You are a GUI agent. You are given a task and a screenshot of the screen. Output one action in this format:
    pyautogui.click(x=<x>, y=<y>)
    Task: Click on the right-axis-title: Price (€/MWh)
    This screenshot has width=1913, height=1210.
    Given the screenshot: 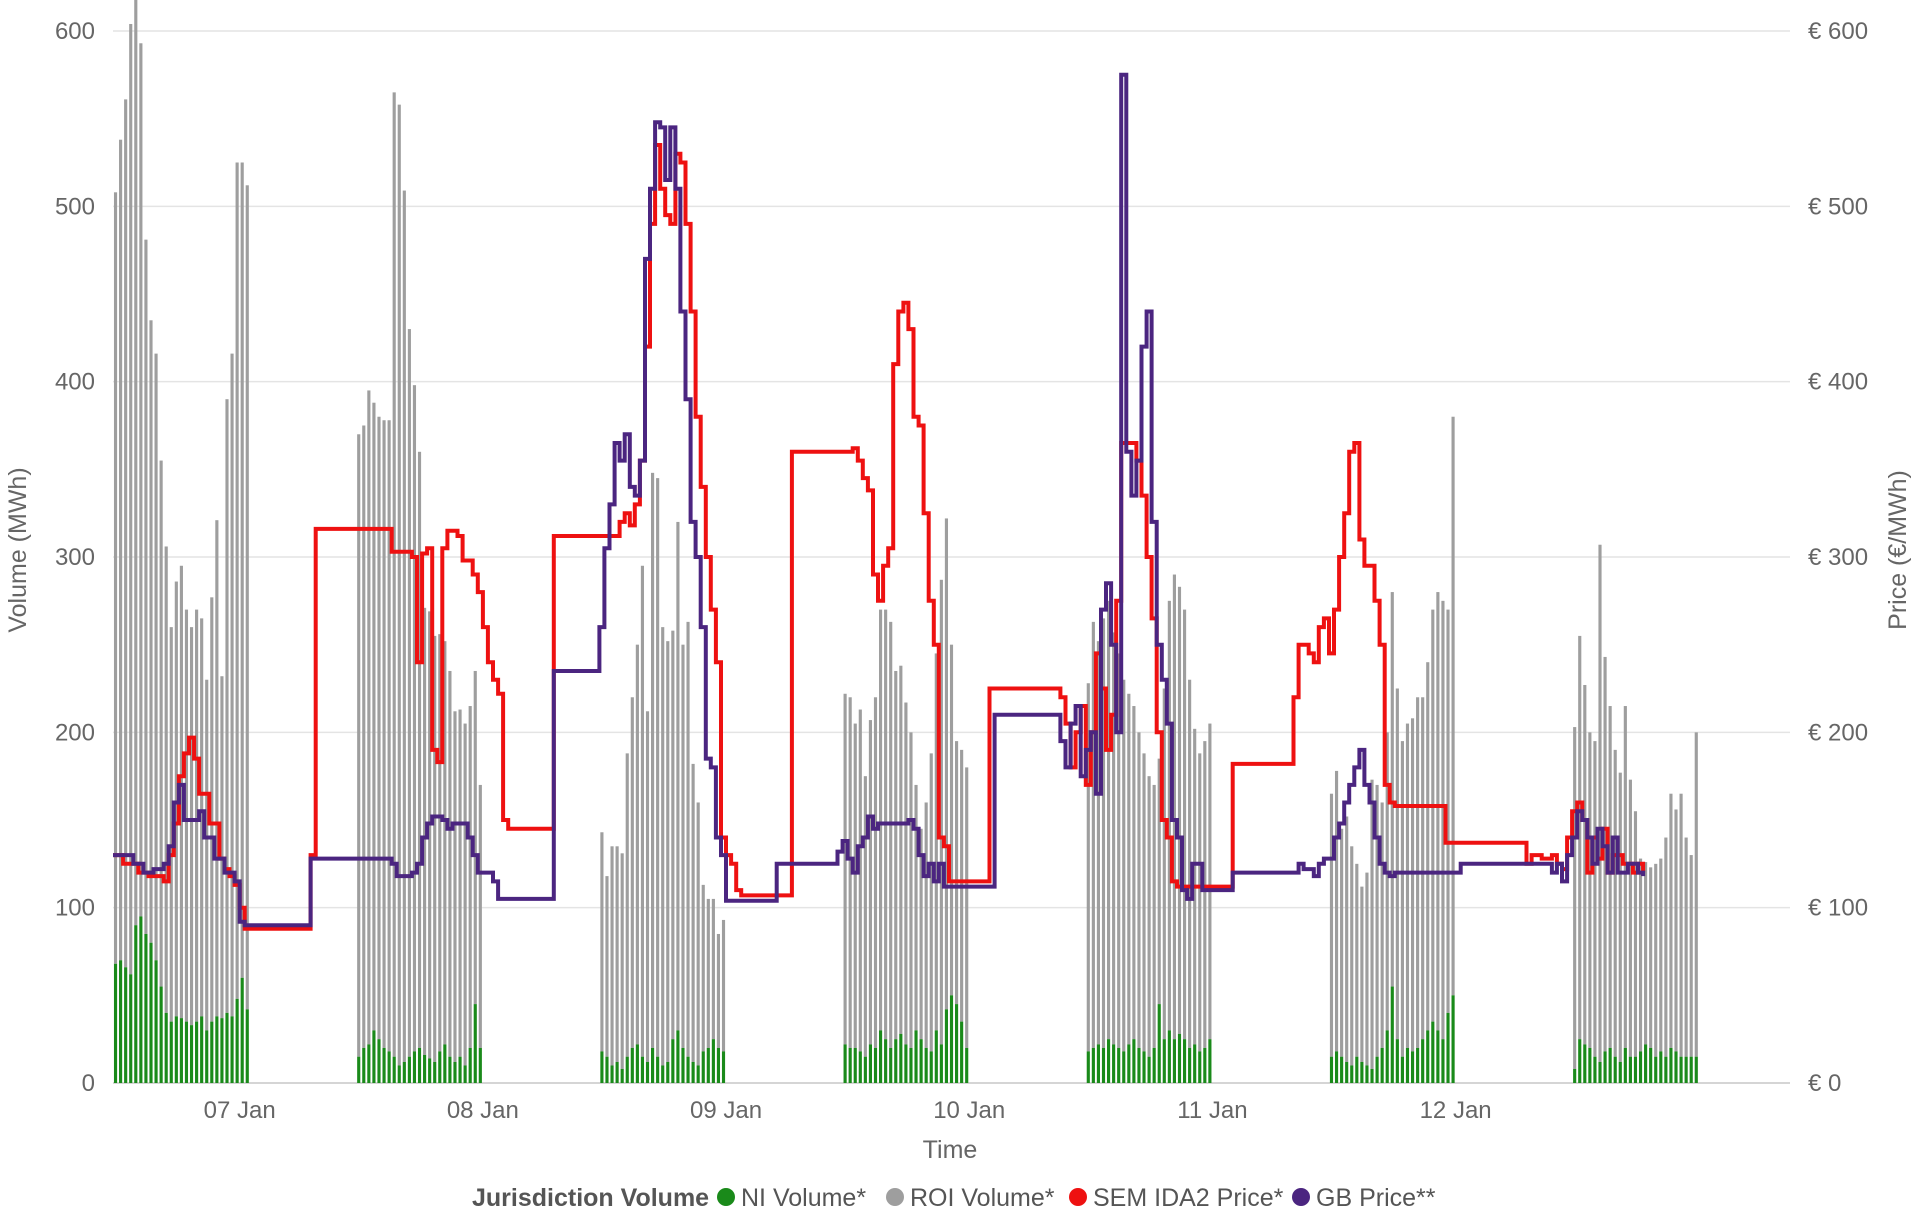 What is the action you would take?
    pyautogui.click(x=1898, y=550)
    